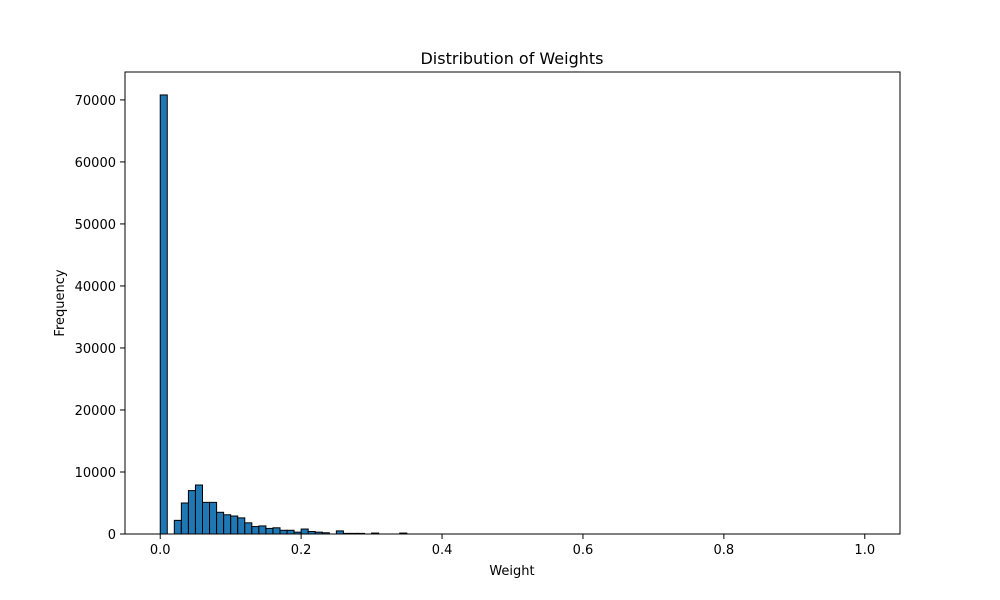  Describe the element at coordinates (95, 287) in the screenshot. I see `y-tick-label: 40000` at that location.